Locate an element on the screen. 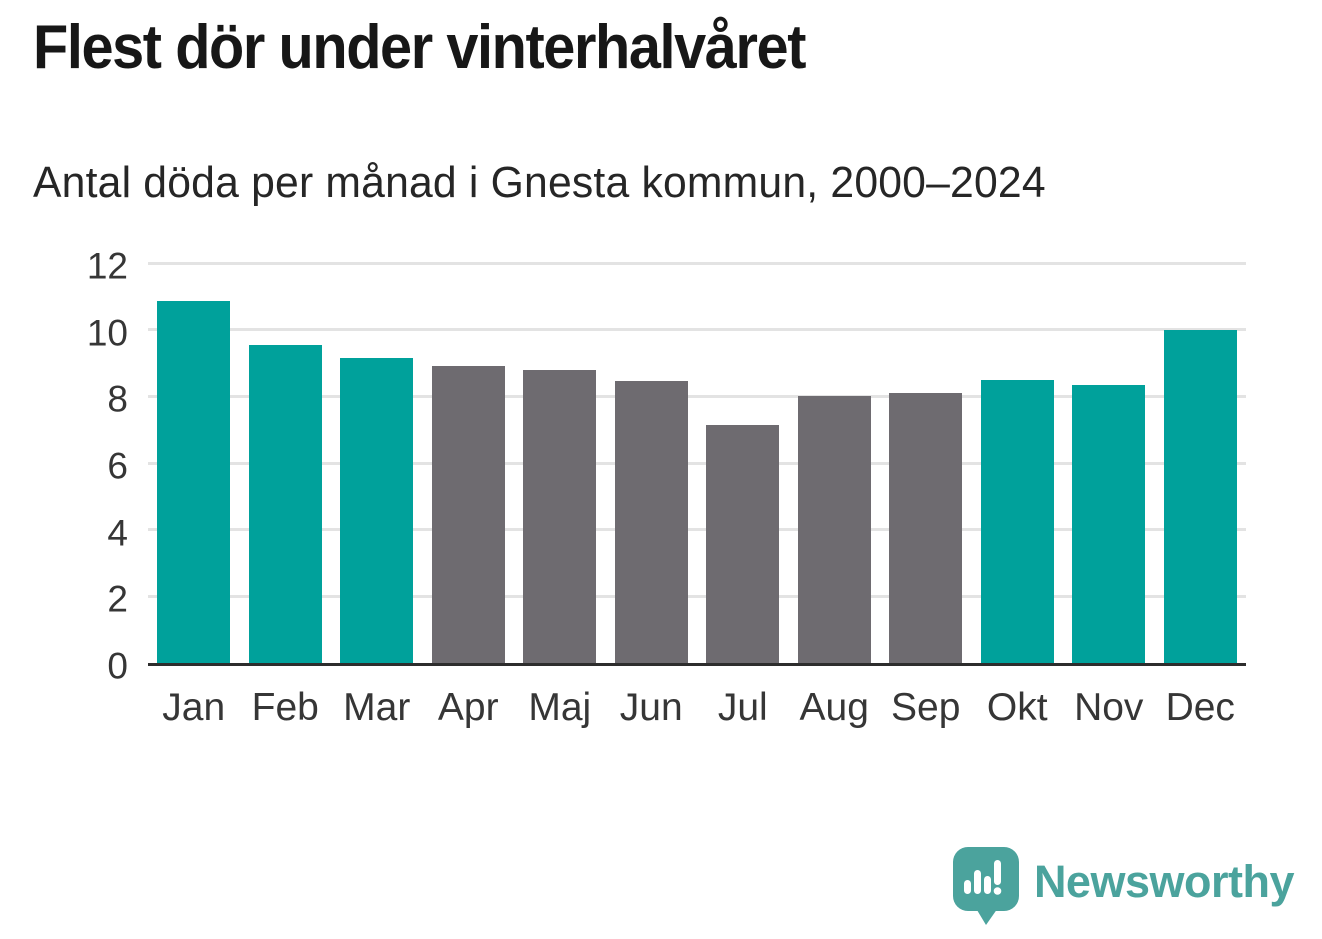  x-tick-label-jan: Jan is located at coordinates (194, 707).